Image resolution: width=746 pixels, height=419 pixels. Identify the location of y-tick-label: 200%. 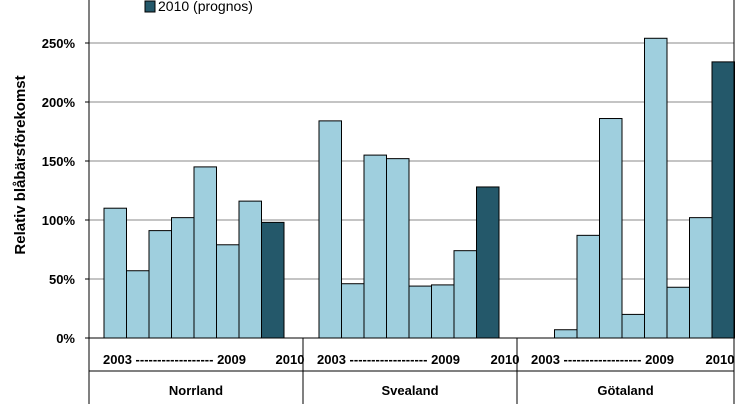
(59, 102).